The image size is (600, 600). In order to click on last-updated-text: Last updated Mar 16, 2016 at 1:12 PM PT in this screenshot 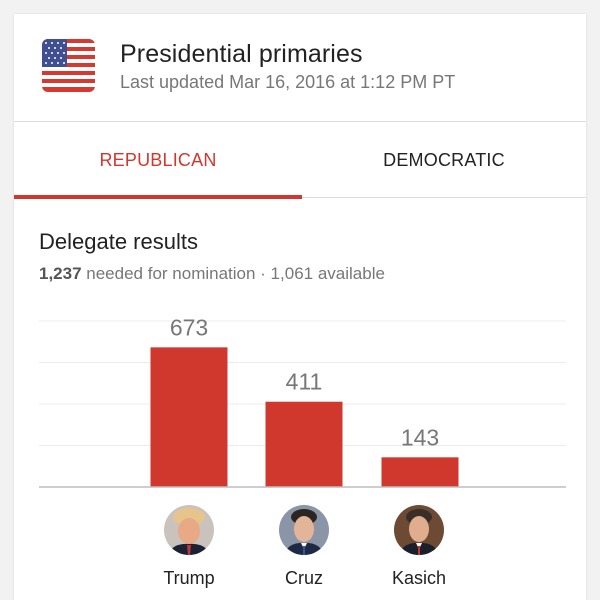, I will do `click(288, 82)`.